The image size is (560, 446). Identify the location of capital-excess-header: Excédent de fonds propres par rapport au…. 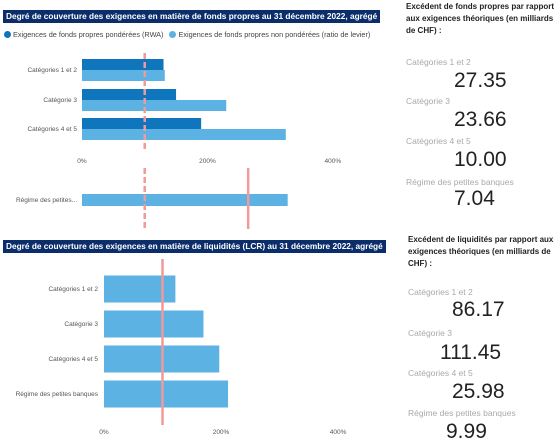
(480, 18).